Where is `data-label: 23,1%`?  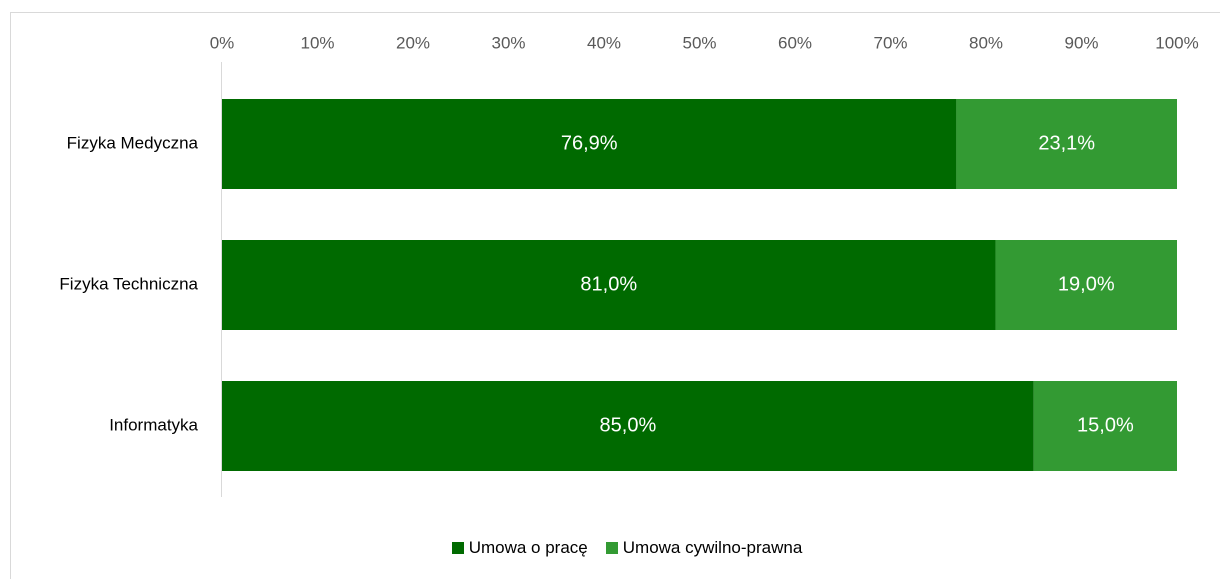
data-label: 23,1% is located at coordinates (1066, 143).